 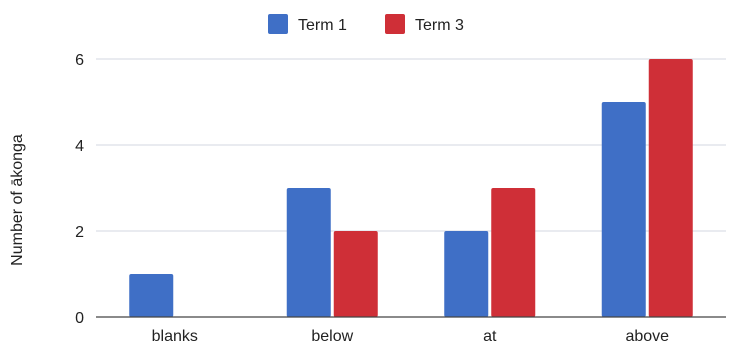 What do you see at coordinates (490, 335) in the screenshot?
I see `x-tick-label-at: at` at bounding box center [490, 335].